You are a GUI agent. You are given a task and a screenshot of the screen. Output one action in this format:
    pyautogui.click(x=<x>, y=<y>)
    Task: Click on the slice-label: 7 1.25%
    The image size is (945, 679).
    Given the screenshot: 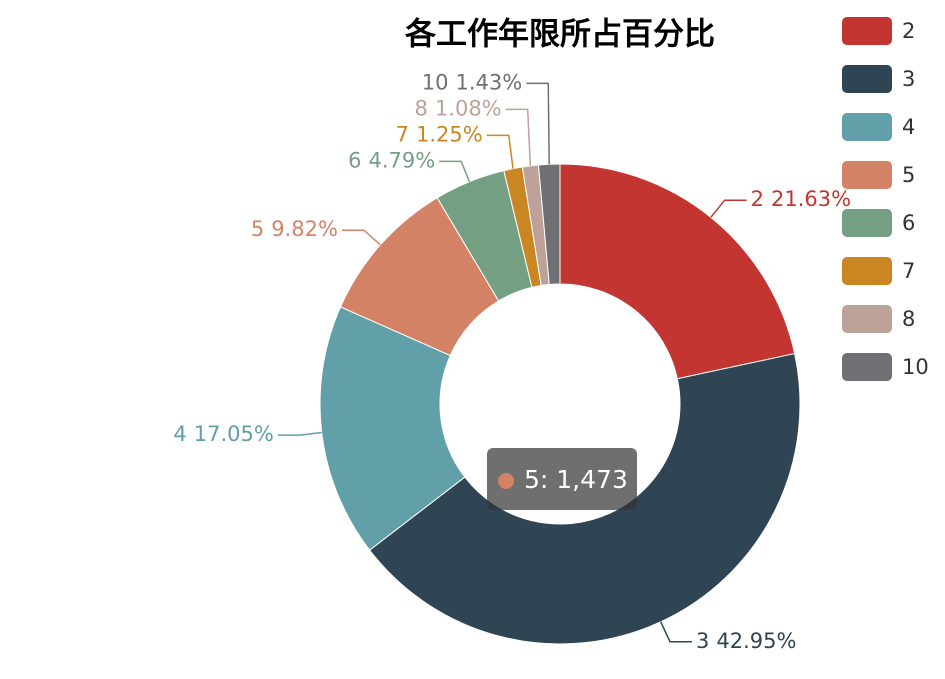 What is the action you would take?
    pyautogui.click(x=439, y=134)
    